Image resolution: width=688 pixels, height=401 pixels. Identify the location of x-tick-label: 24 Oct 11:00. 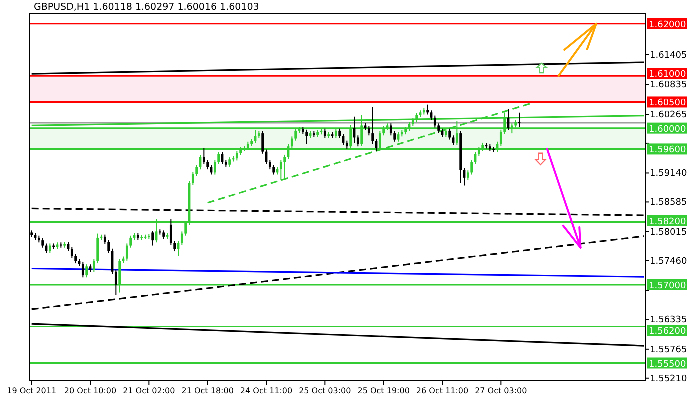
(266, 391).